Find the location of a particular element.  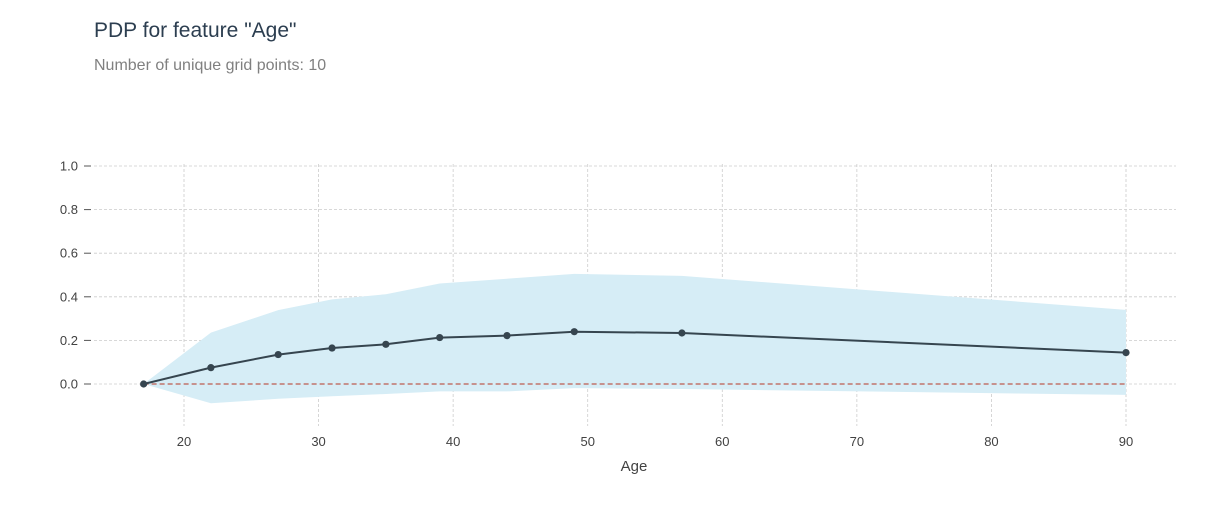

x-tick-label: 30 is located at coordinates (318, 441).